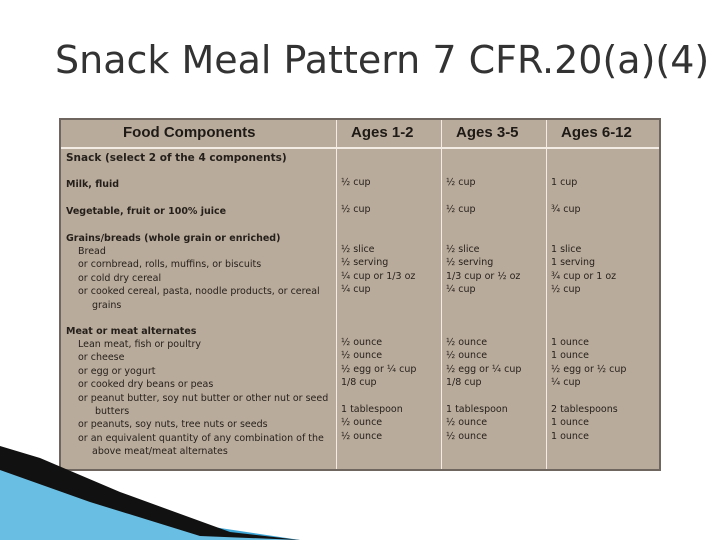 This screenshot has width=720, height=540. Describe the element at coordinates (176, 158) in the screenshot. I see `section-title: Snack (select 2 of the 4 components)` at that location.